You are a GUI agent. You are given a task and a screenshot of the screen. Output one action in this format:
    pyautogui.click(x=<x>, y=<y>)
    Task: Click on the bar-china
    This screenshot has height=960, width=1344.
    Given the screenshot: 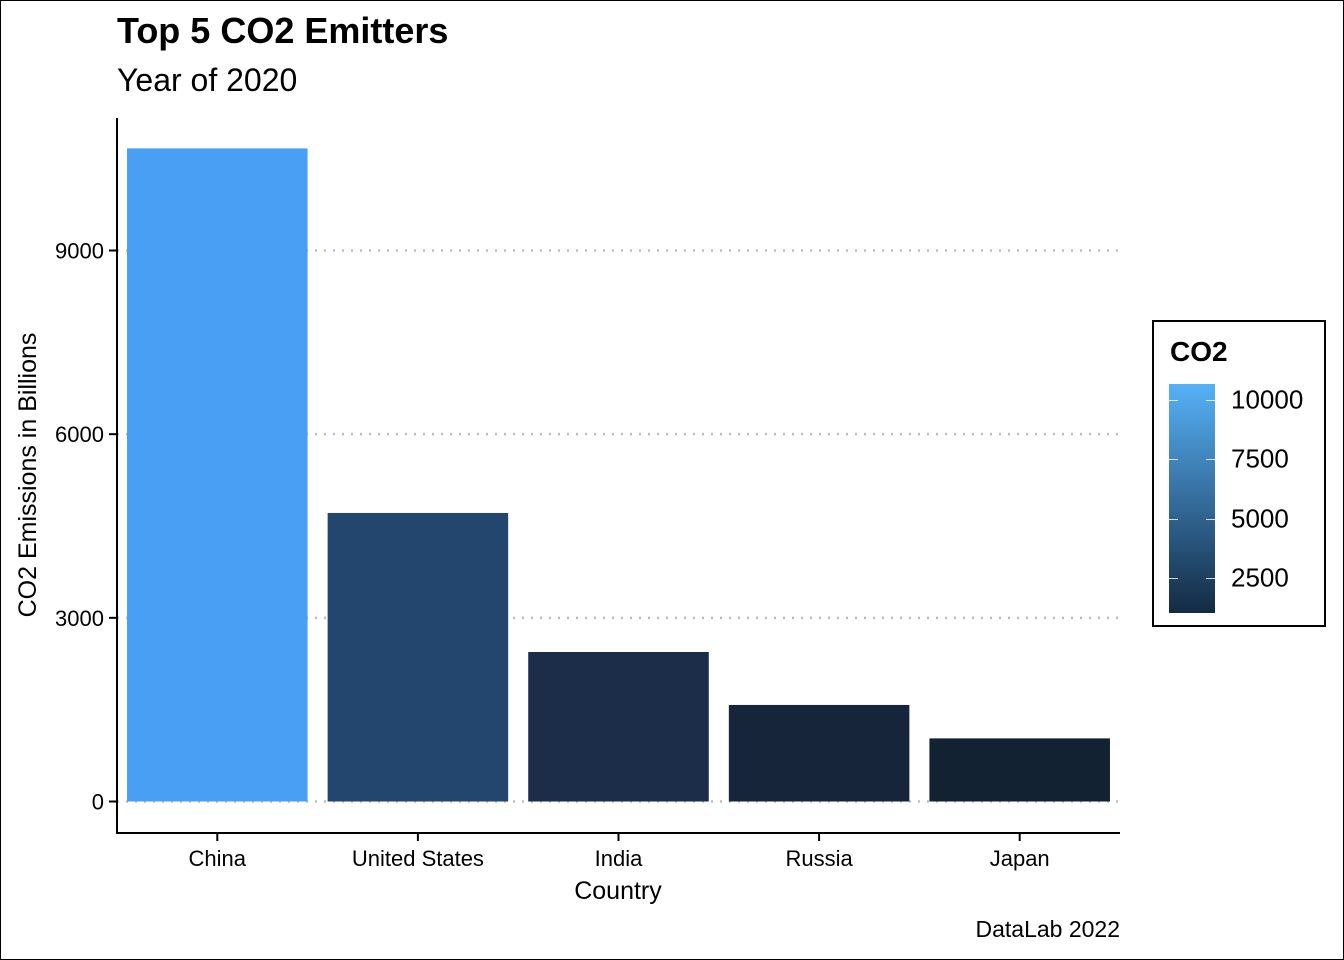 What is the action you would take?
    pyautogui.click(x=217, y=475)
    